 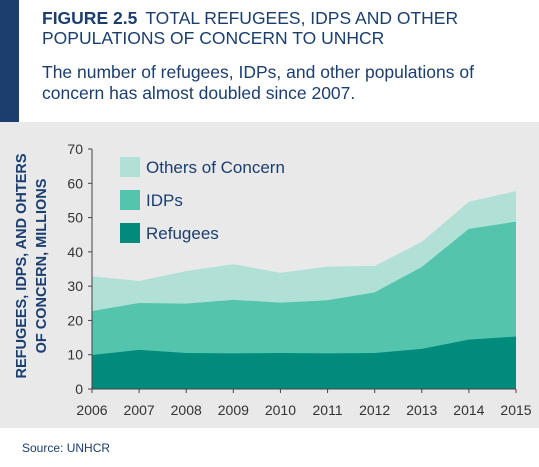 What do you see at coordinates (199, 93) in the screenshot?
I see `subtitle-line2: concern has almost doubled since 2007.` at bounding box center [199, 93].